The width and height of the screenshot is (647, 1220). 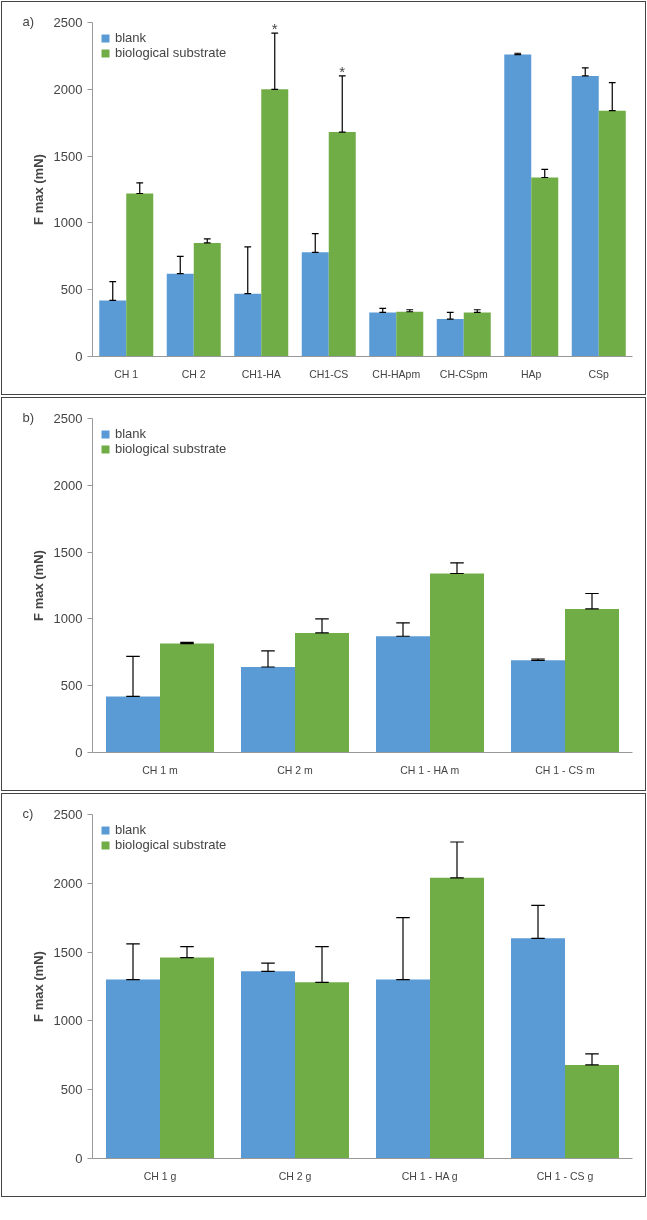 What do you see at coordinates (295, 769) in the screenshot?
I see `x-tick-label: CH 2 m` at bounding box center [295, 769].